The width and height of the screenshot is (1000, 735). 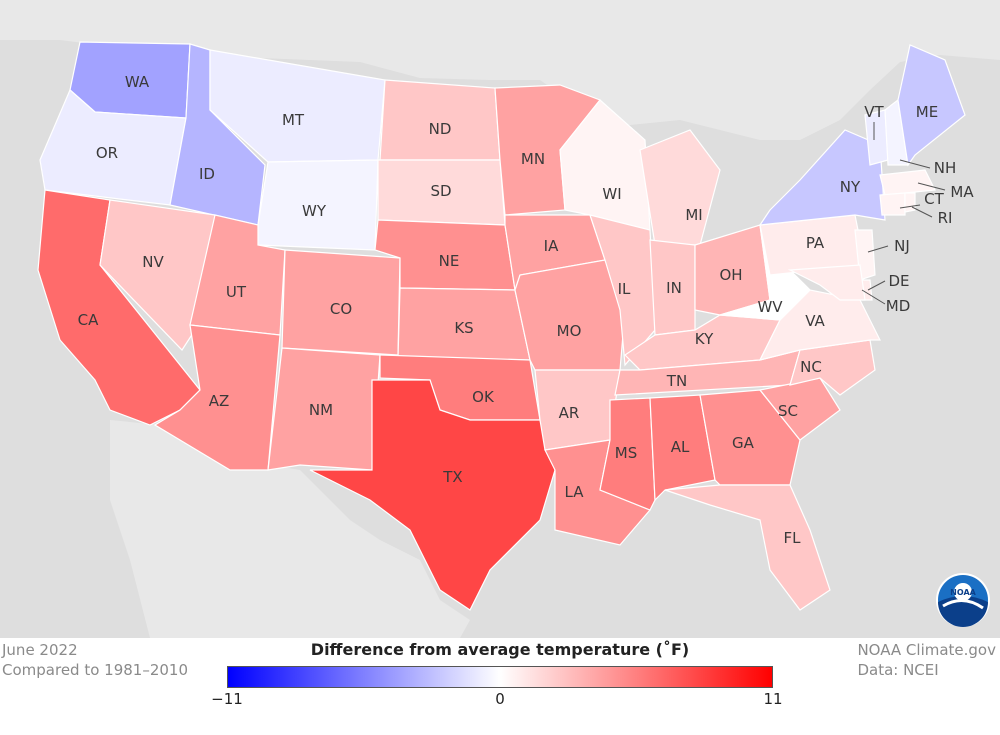 What do you see at coordinates (878, 249) in the screenshot?
I see `leader-line-nj` at bounding box center [878, 249].